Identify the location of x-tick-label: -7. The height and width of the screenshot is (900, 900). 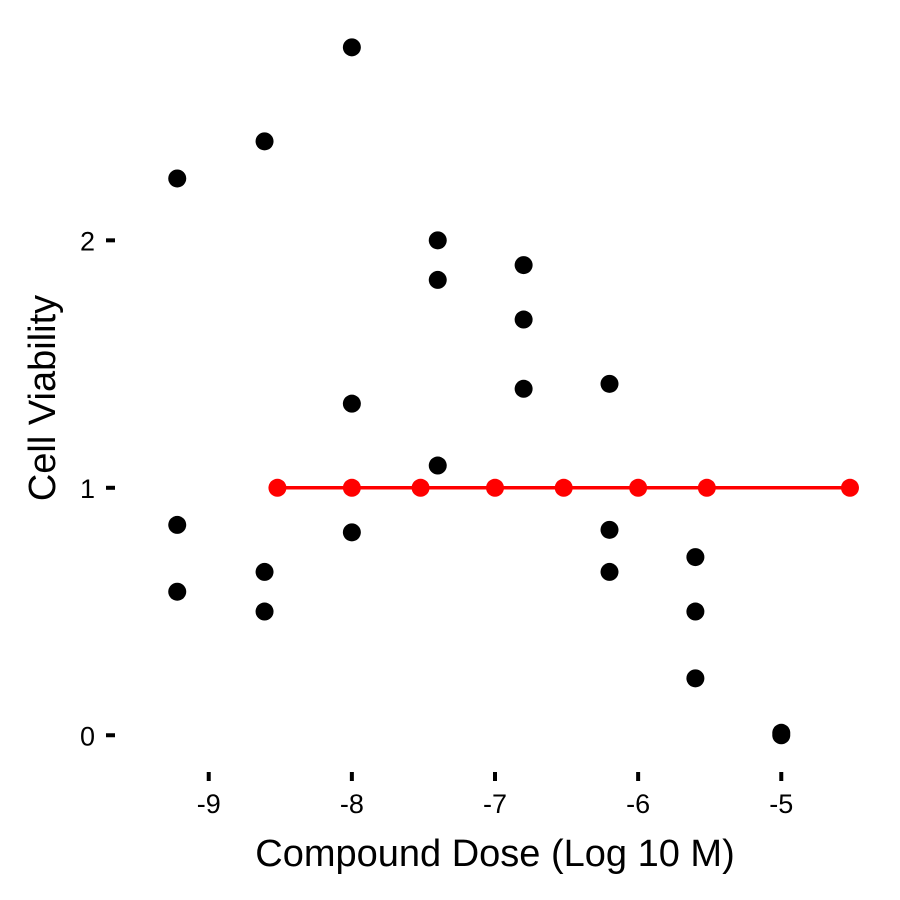
(495, 804).